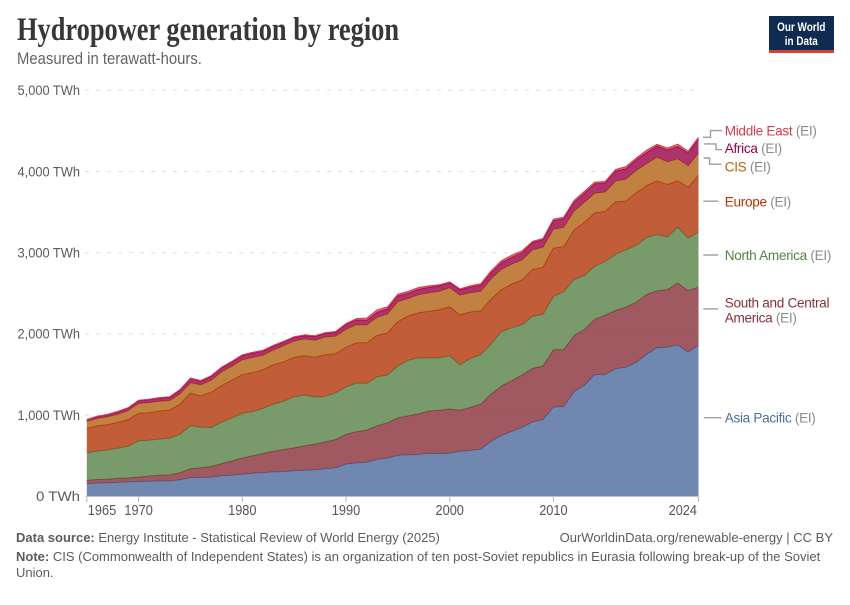  Describe the element at coordinates (770, 417) in the screenshot. I see `svg-text: Asia Pacific (EI)` at that location.